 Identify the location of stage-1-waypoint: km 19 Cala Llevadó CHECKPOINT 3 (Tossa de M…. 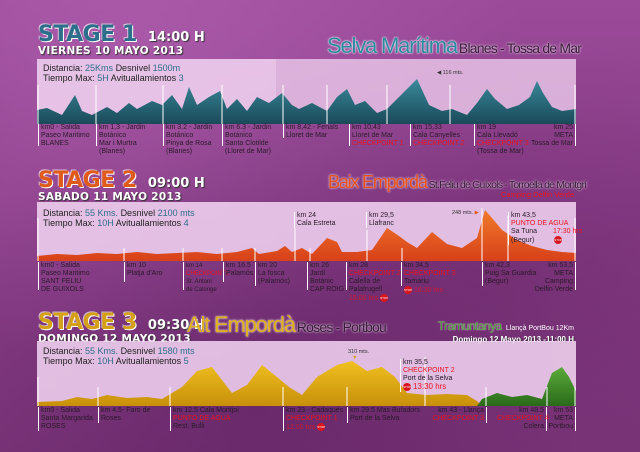
(501, 139).